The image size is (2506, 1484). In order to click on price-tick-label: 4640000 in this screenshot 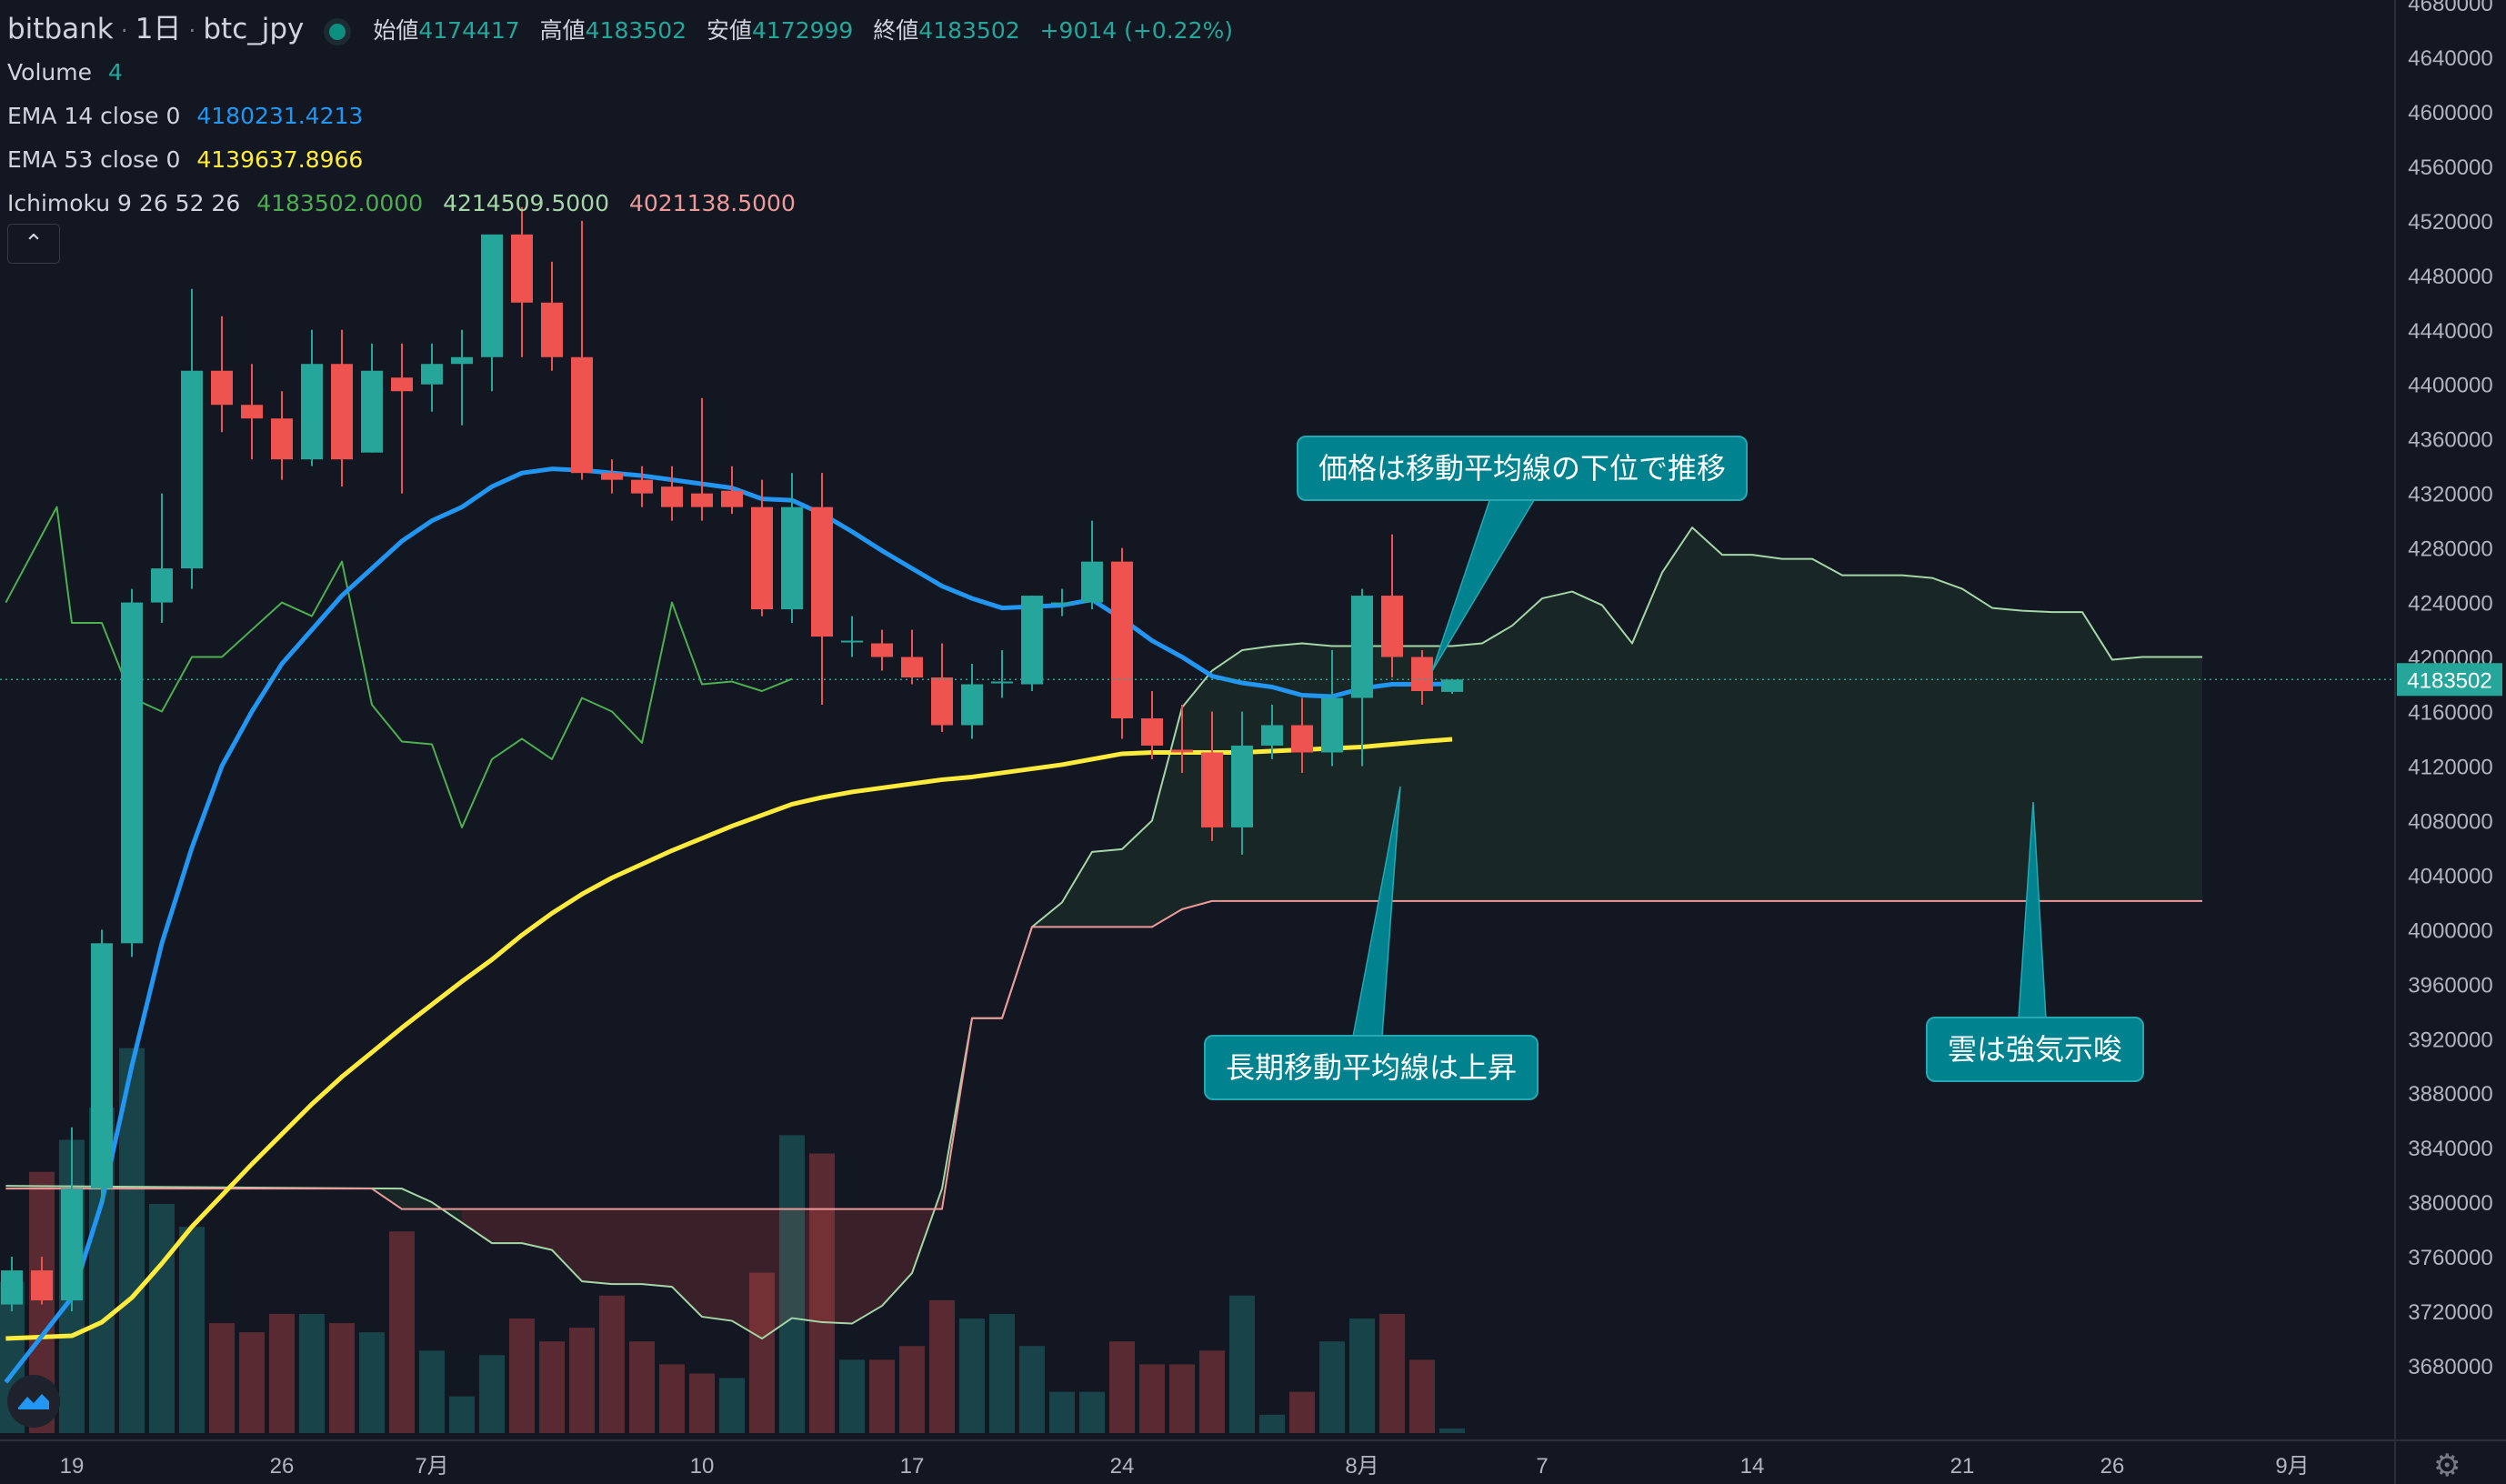, I will do `click(2450, 58)`.